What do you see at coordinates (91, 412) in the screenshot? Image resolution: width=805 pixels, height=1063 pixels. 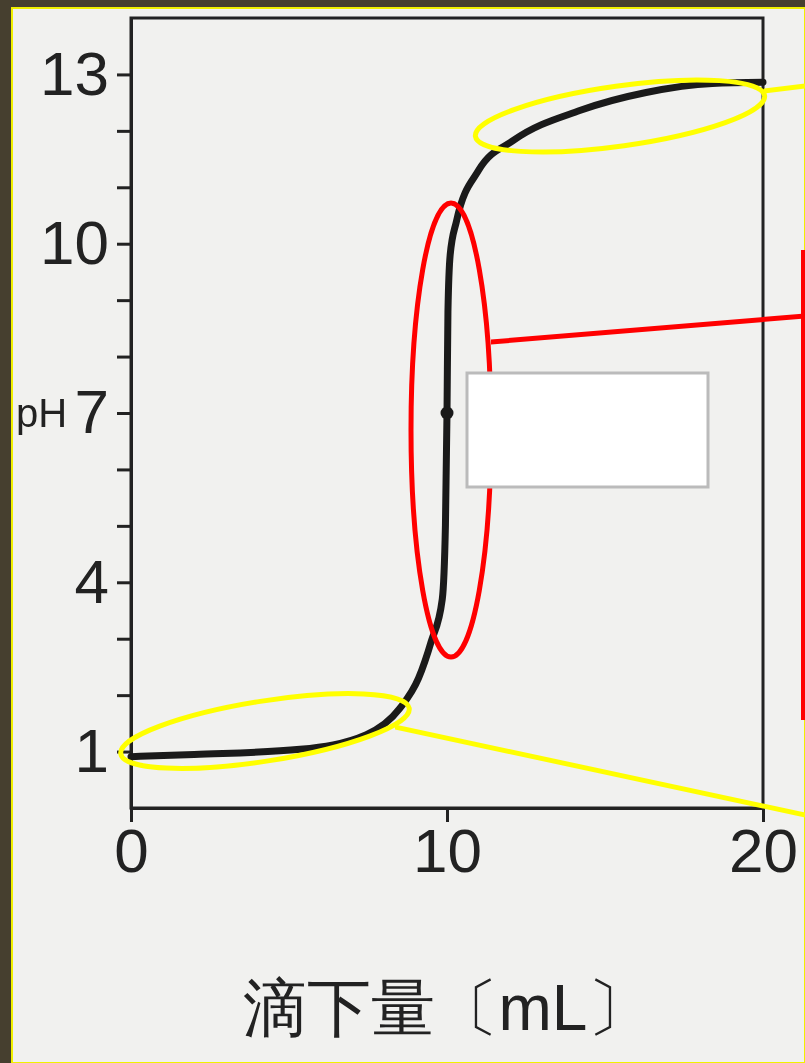 I see `y-tick-label: 7` at bounding box center [91, 412].